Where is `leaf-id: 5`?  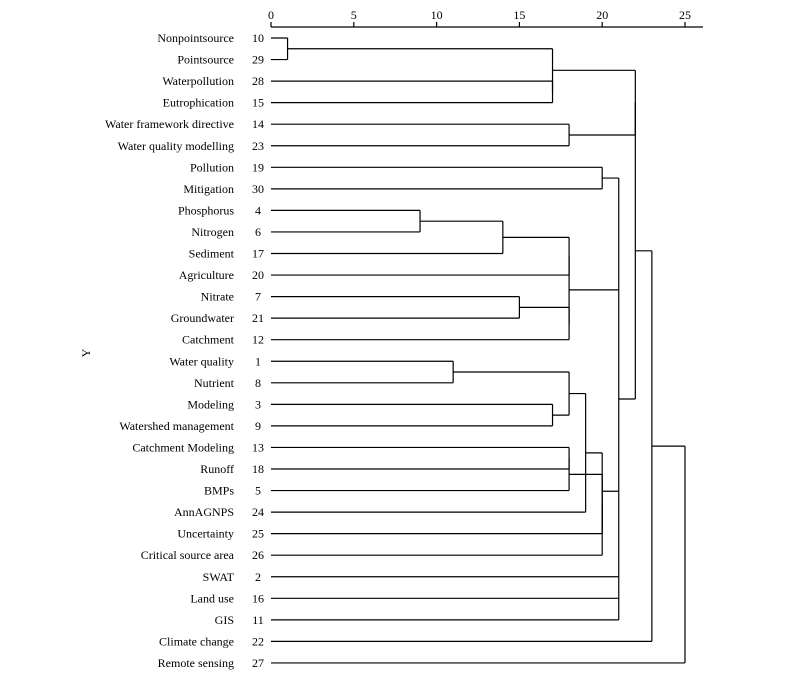 leaf-id: 5 is located at coordinates (258, 491).